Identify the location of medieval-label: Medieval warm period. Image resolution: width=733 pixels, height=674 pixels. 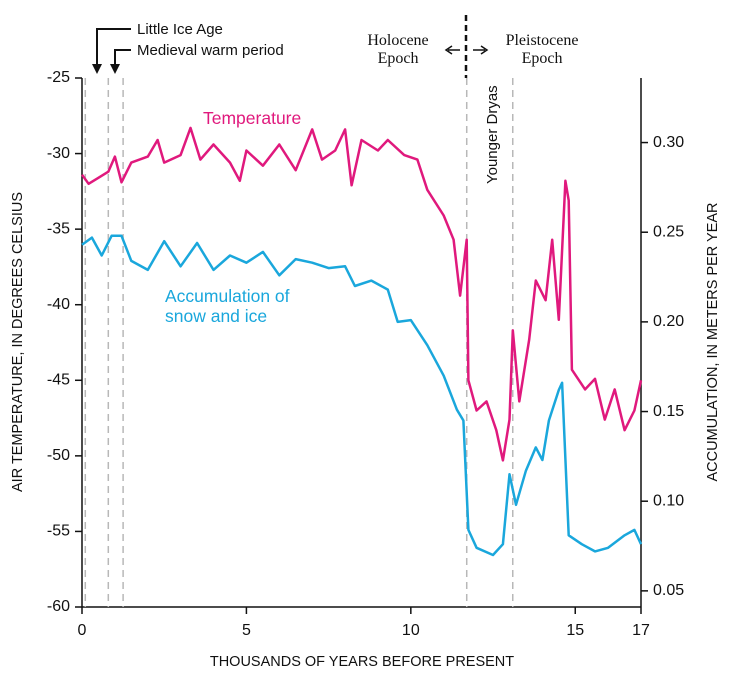
(210, 50).